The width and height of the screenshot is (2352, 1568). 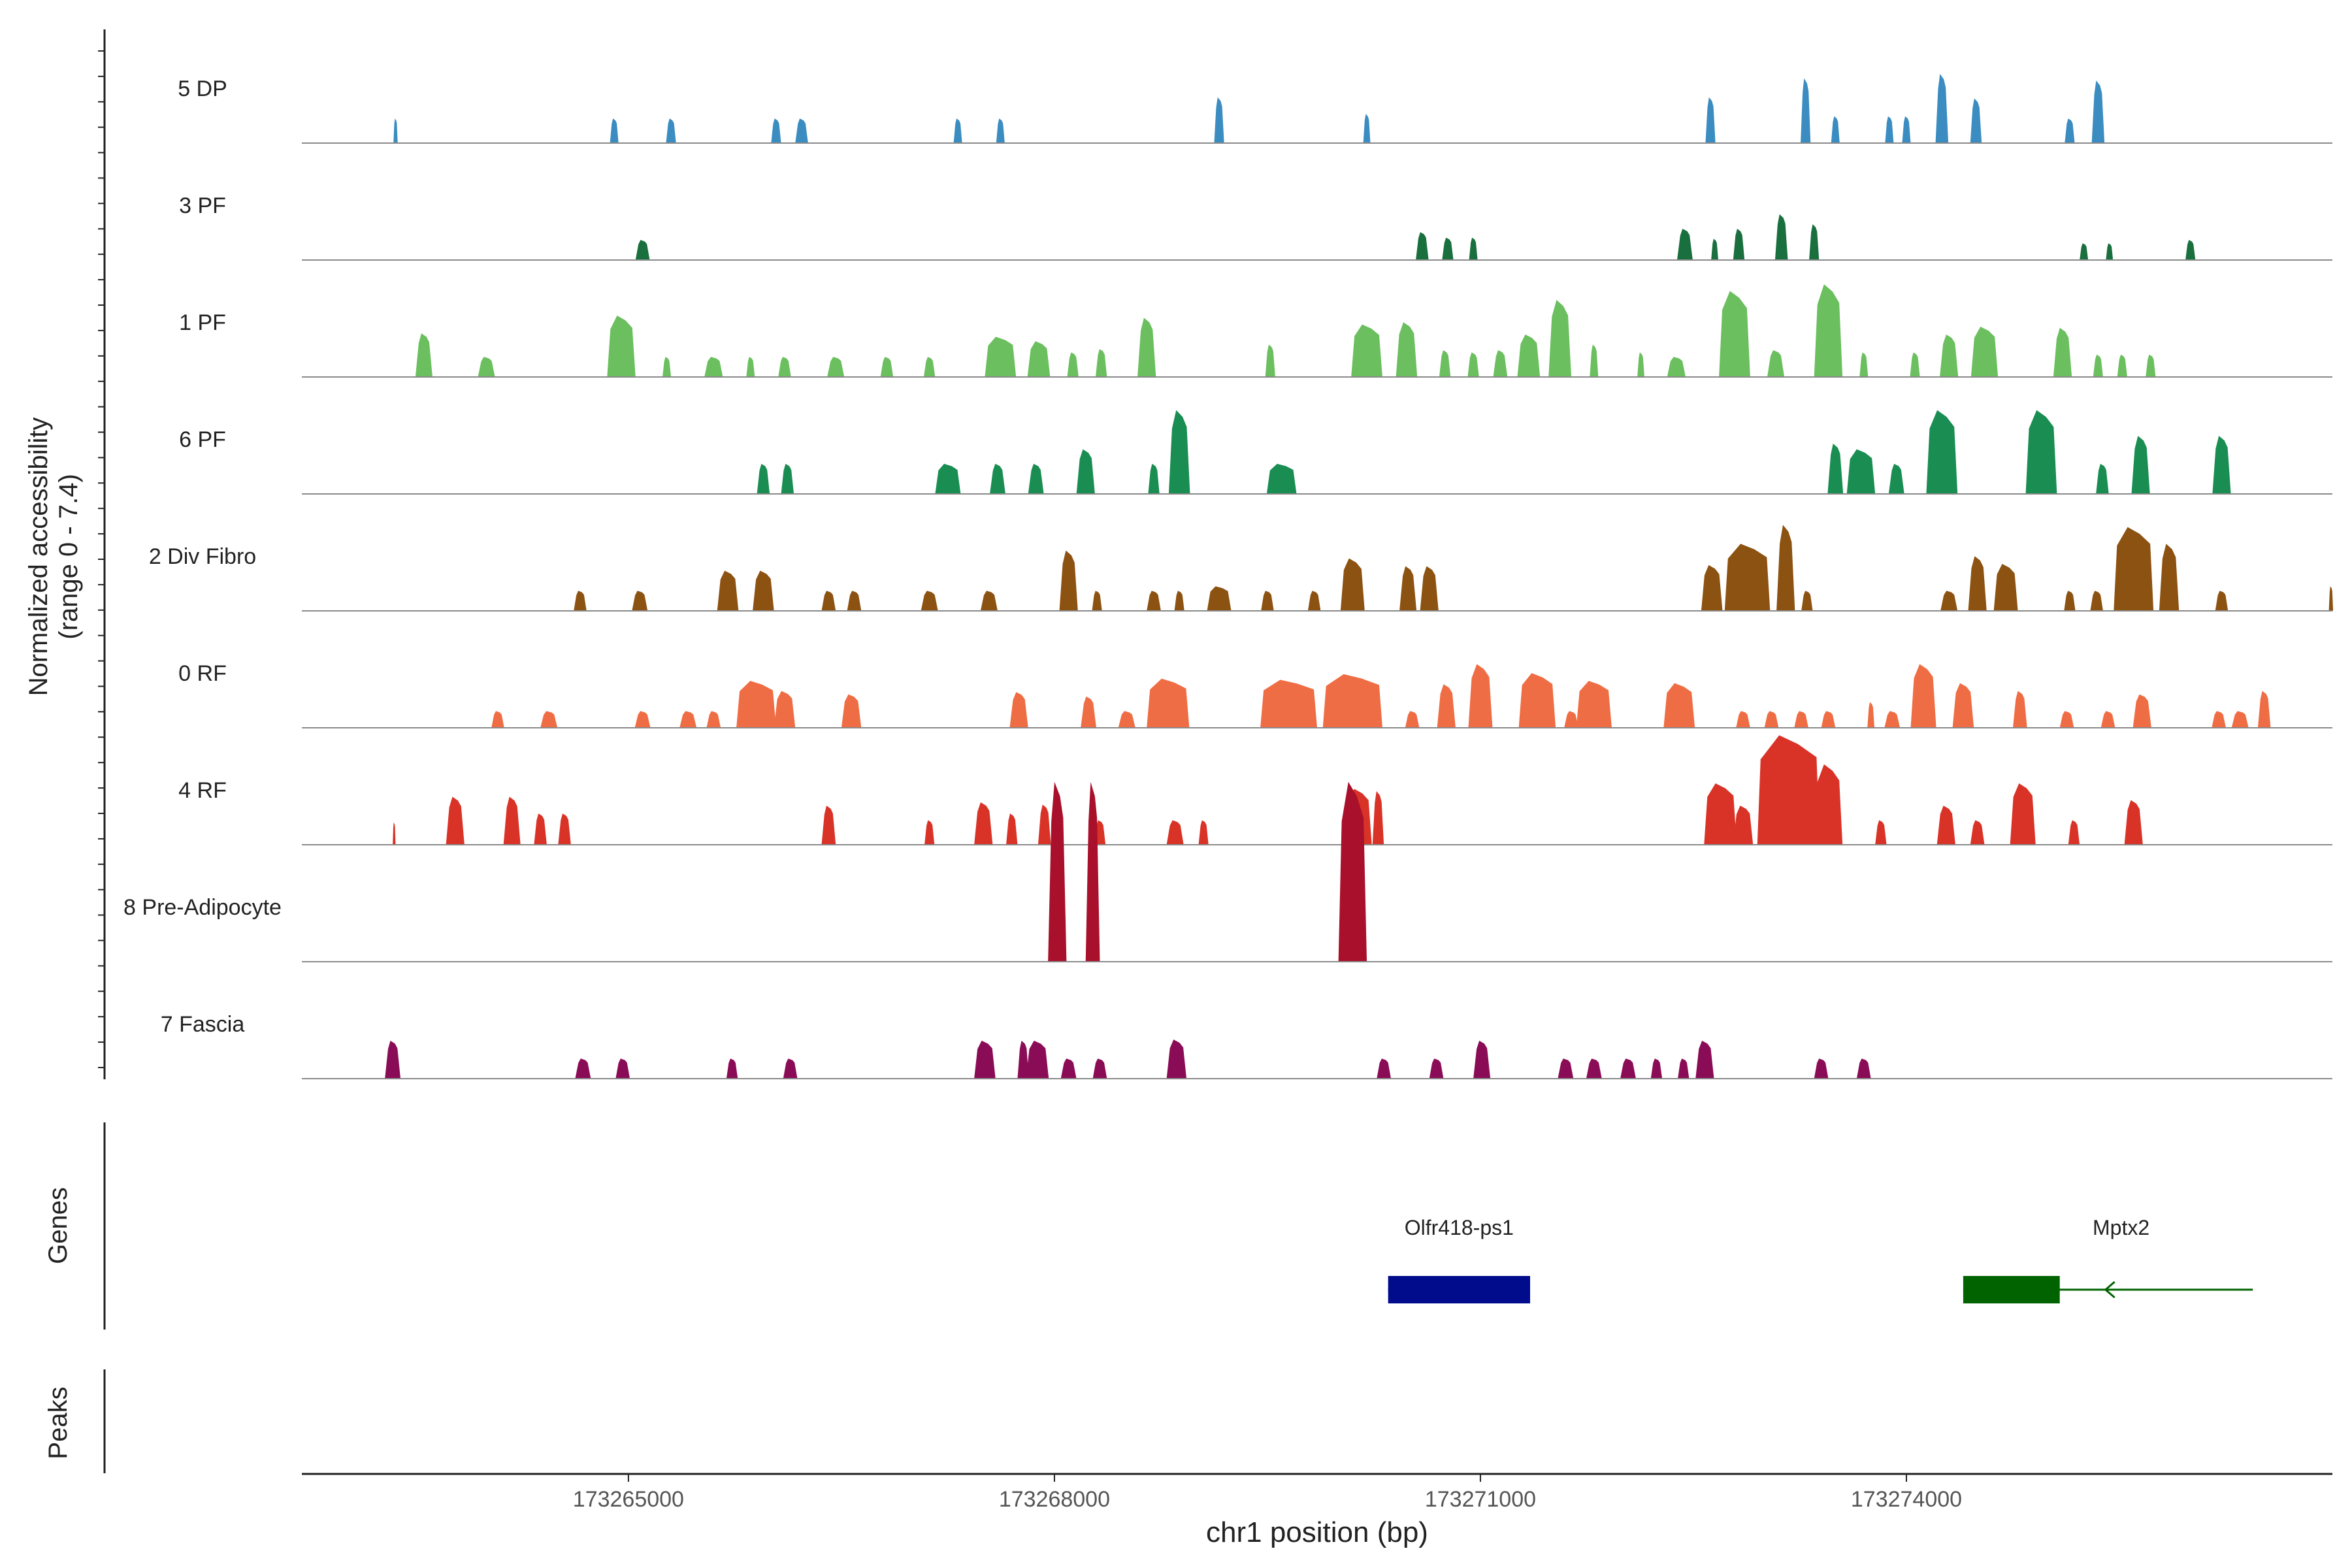 I want to click on track-2-div-fibro: 2 Div Fibro, so click(x=1241, y=568).